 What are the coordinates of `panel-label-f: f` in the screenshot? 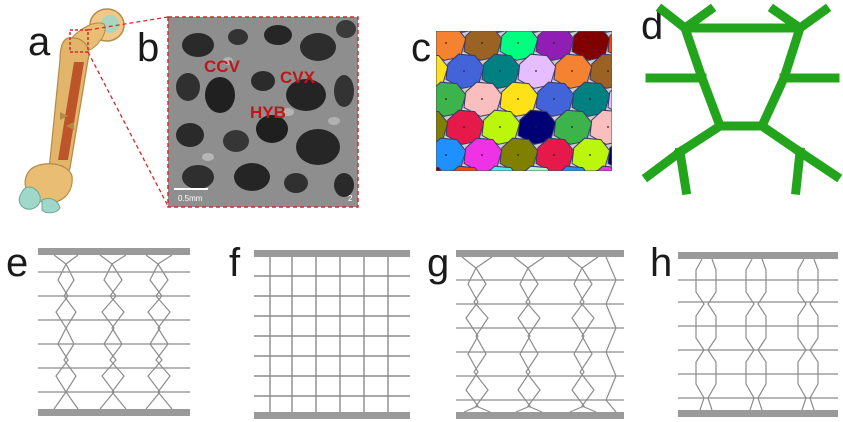 It's located at (235, 263).